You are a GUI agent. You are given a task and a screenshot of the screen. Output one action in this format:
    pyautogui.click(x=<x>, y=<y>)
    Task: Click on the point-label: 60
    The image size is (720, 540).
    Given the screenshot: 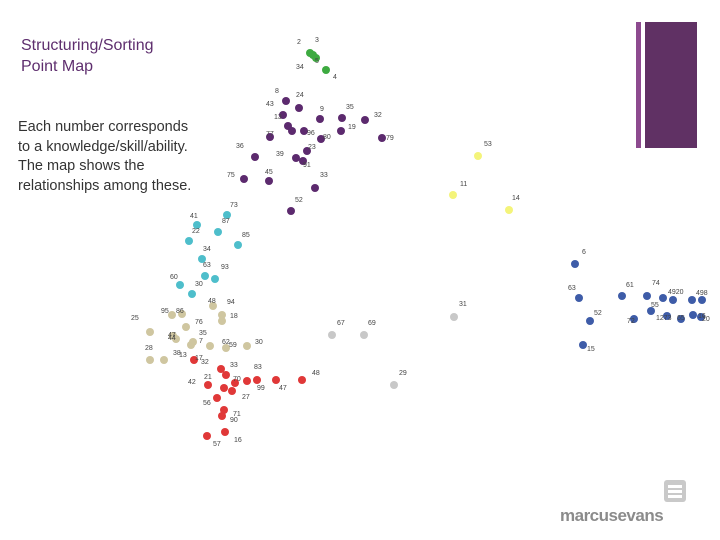 What is the action you would take?
    pyautogui.click(x=174, y=277)
    